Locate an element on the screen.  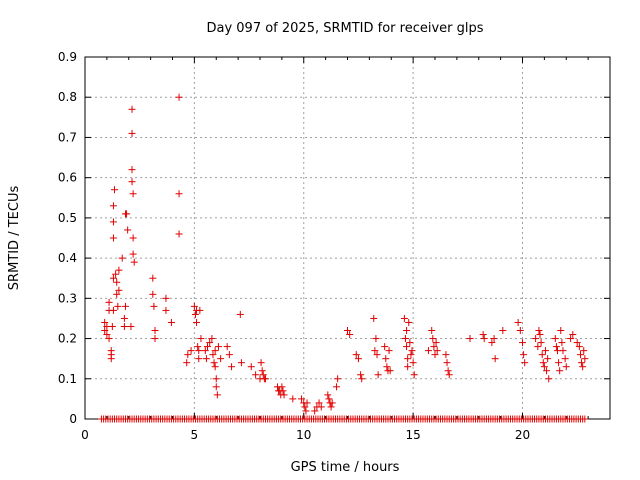
zero-point is located at coordinates (585, 419).